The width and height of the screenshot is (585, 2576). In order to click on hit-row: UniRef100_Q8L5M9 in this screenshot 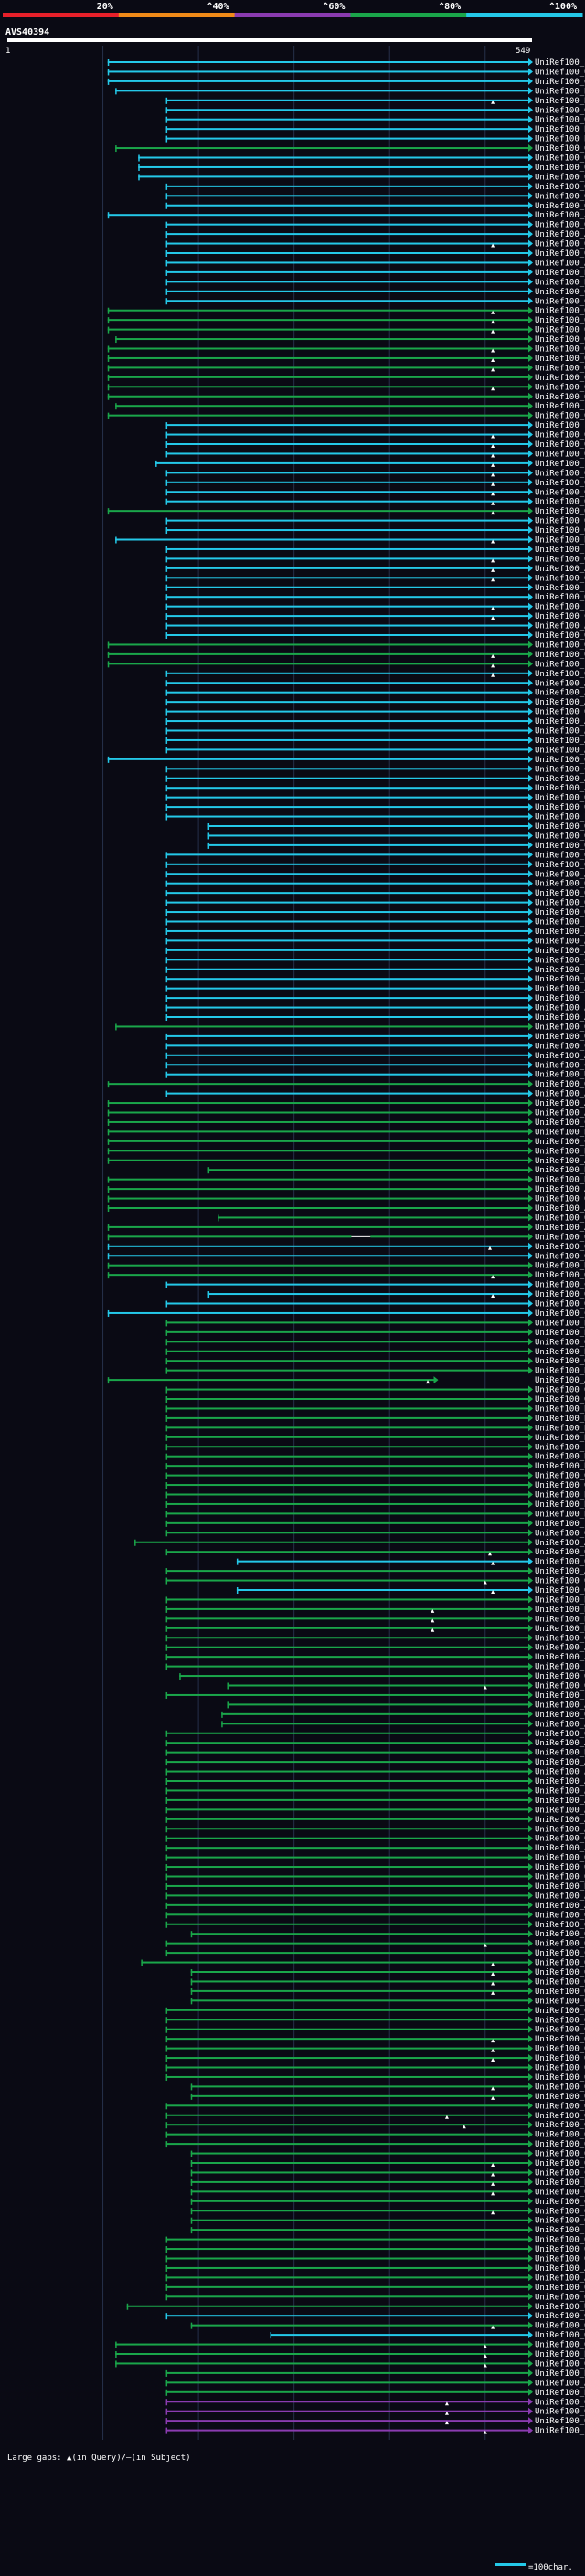, I will do `click(375, 636)`.